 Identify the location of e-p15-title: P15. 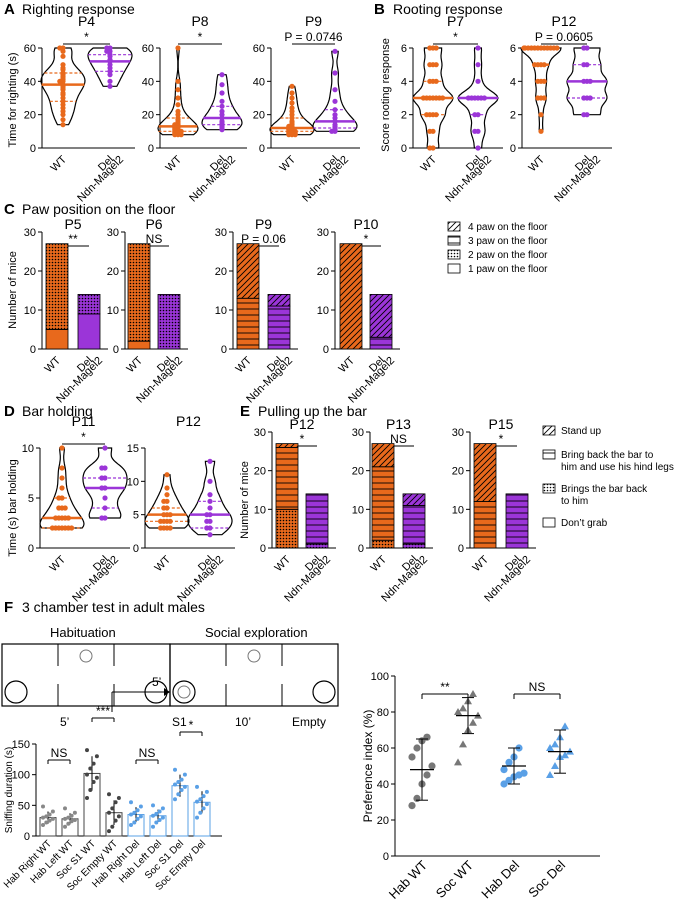
(501, 424).